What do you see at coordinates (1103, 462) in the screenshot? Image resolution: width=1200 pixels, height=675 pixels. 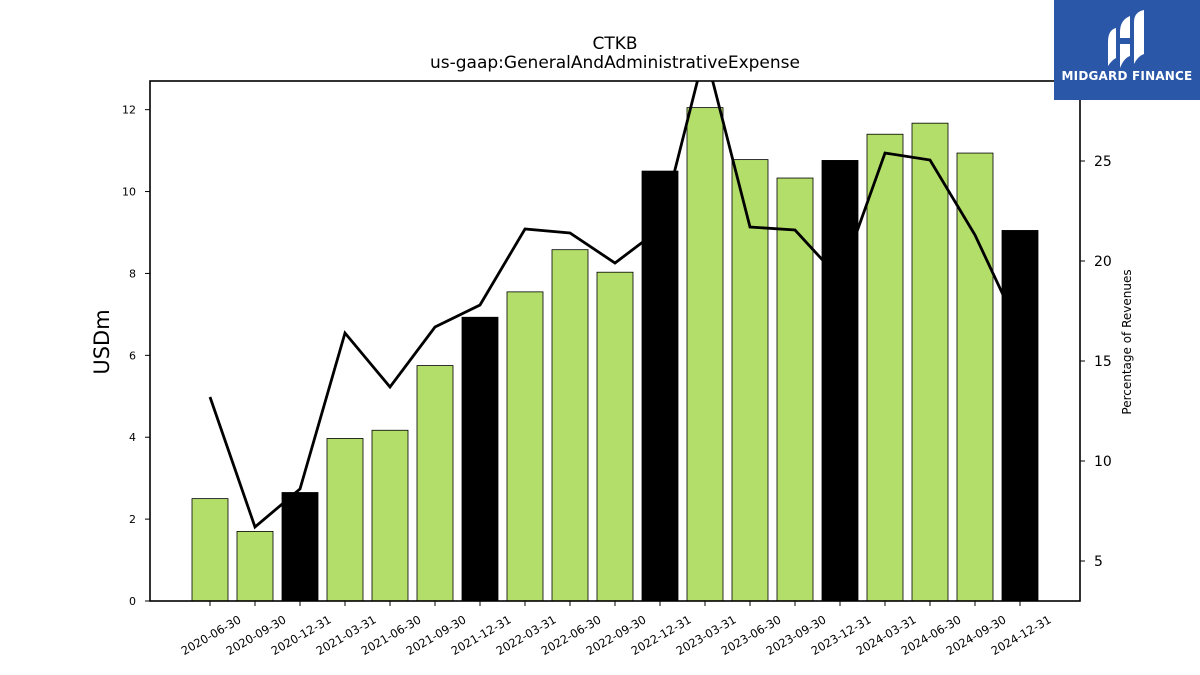 I see `y2-tick-label: 10` at bounding box center [1103, 462].